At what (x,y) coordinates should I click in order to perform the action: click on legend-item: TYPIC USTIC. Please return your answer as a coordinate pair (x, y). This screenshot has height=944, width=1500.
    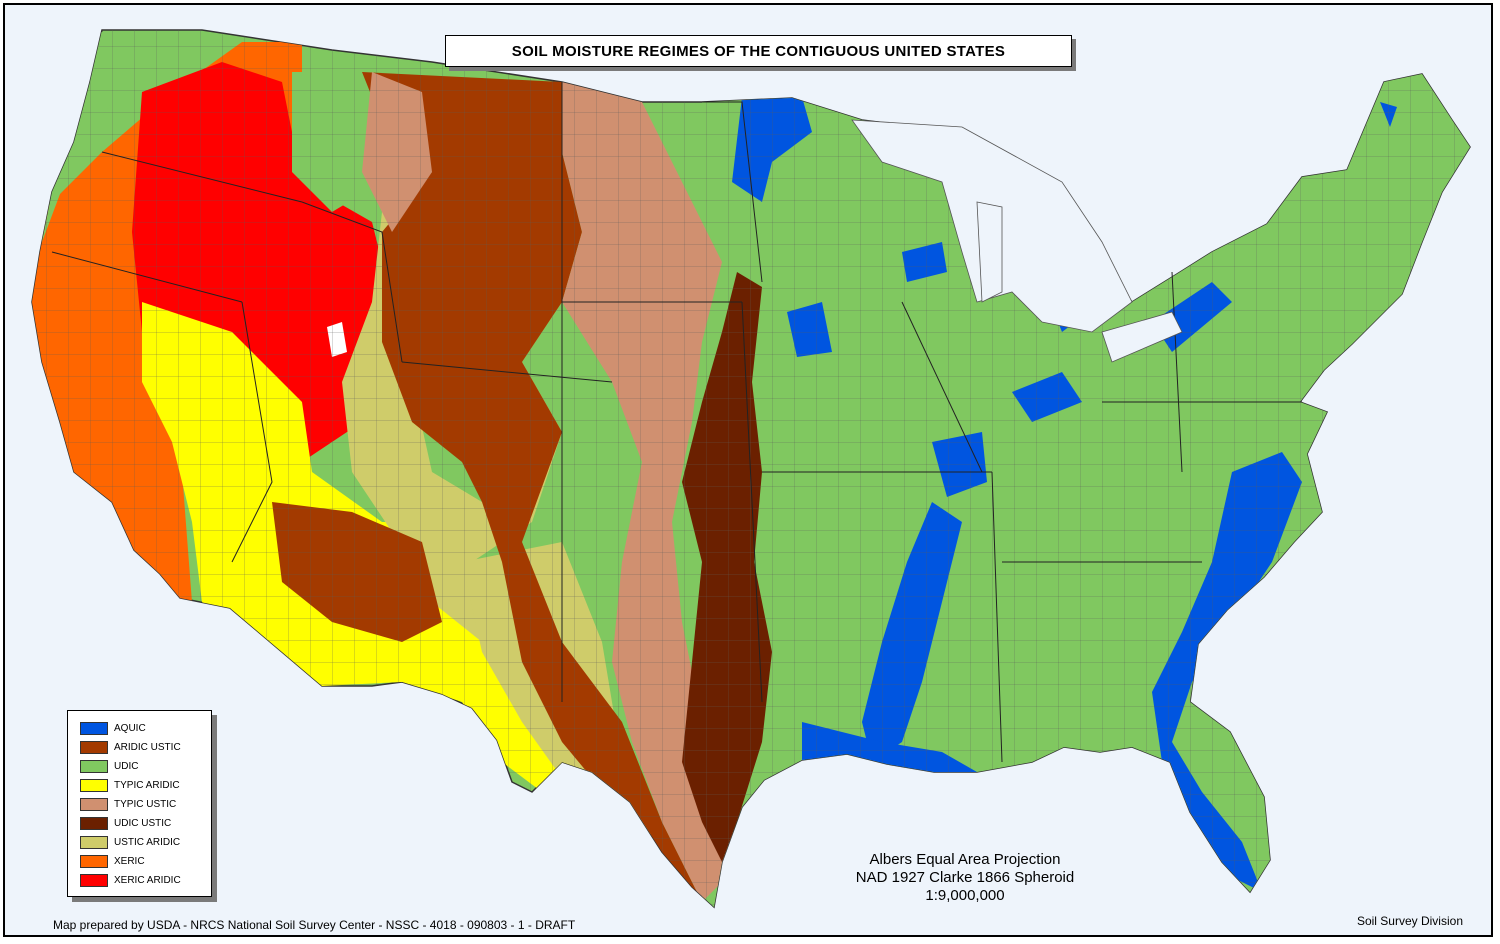
    Looking at the image, I should click on (128, 804).